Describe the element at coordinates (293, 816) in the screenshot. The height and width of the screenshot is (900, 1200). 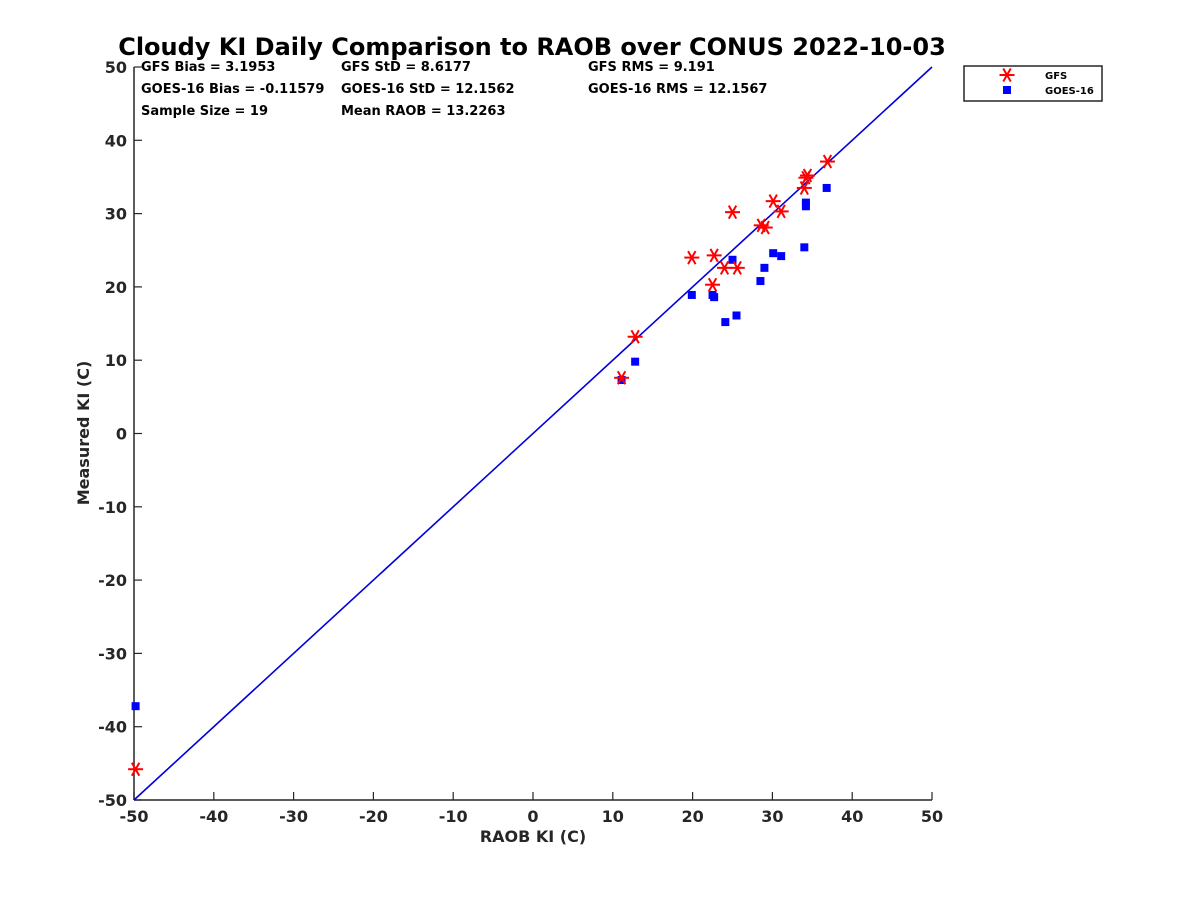
I see `x-tick-label: -30` at that location.